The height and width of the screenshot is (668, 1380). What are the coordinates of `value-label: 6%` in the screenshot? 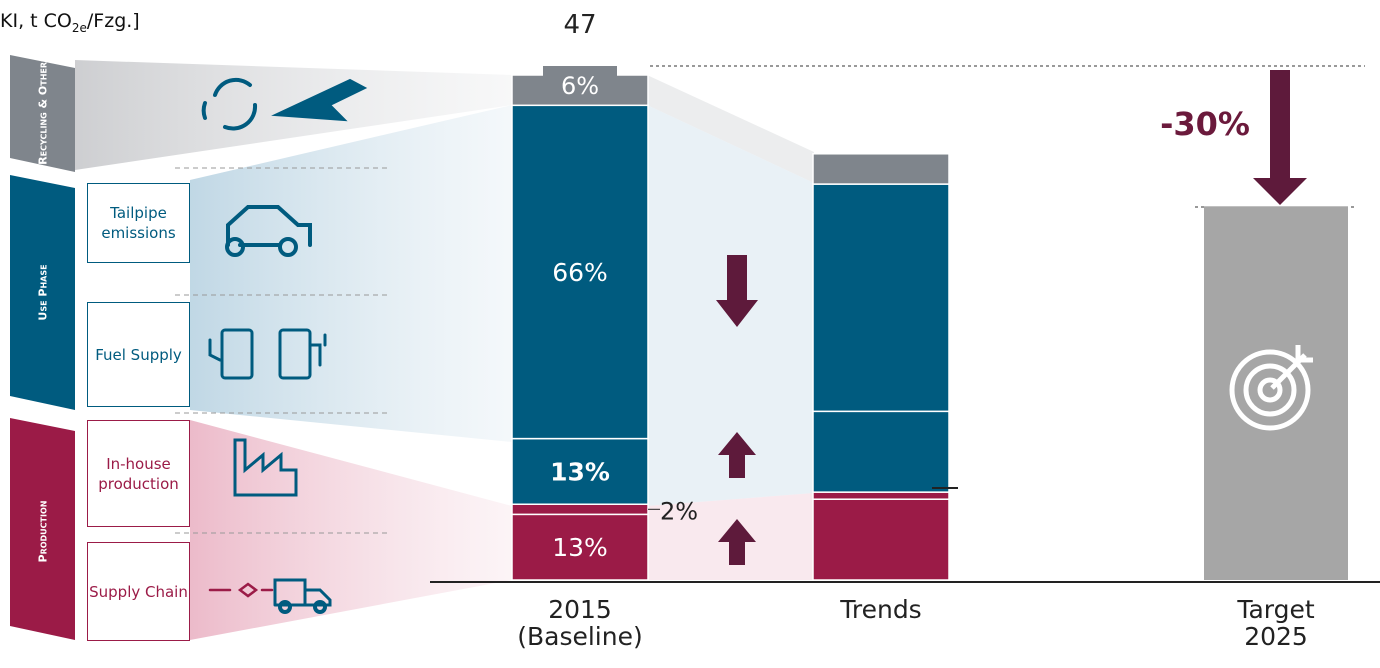 It's located at (580, 86).